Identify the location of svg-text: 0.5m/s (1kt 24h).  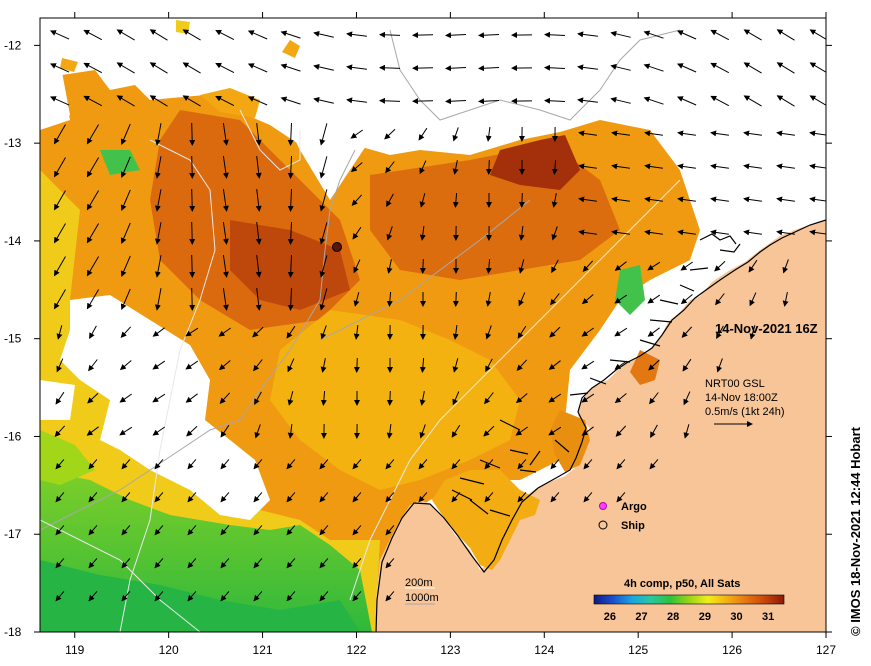
(744, 412).